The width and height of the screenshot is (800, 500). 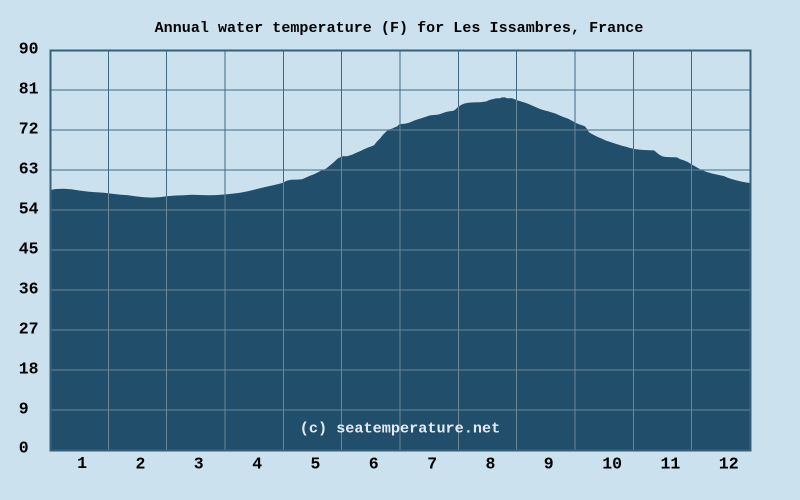 I want to click on svg-text: 72, so click(x=29, y=129).